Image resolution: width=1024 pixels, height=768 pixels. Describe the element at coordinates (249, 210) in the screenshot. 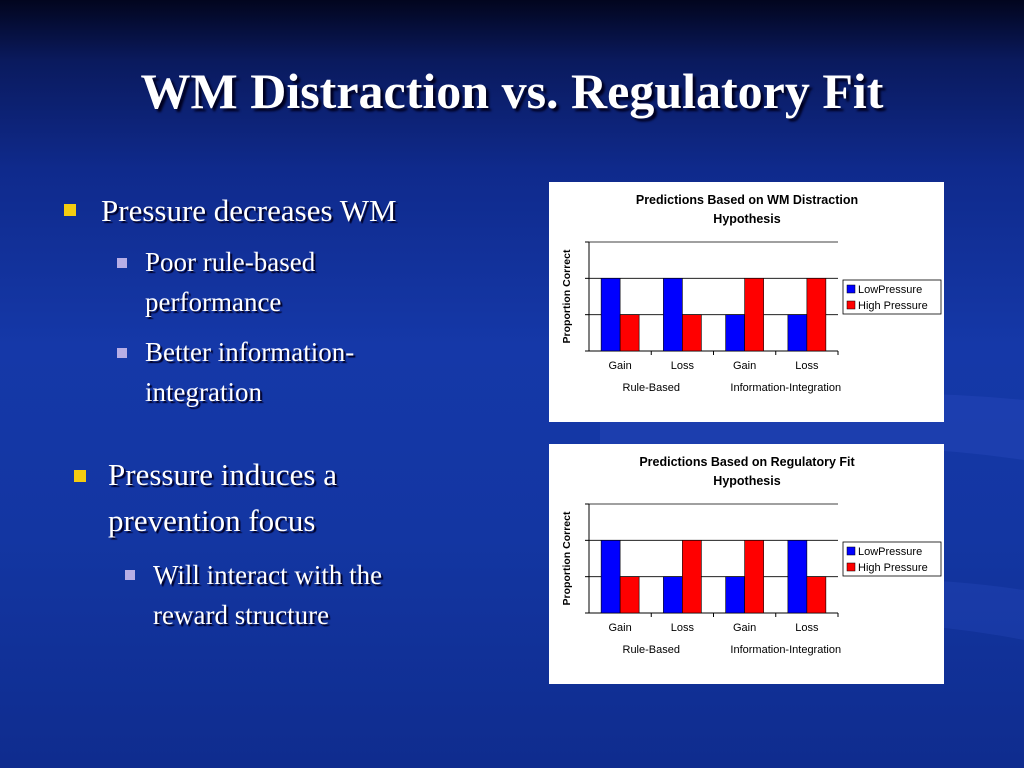

I see `bullet-pressure-decreases-wm: Pressure decreases WM` at that location.